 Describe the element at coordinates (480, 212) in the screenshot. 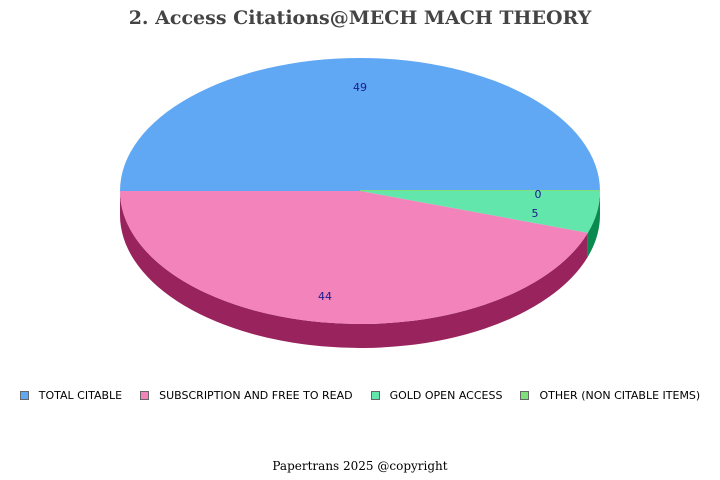

I see `slice` at that location.